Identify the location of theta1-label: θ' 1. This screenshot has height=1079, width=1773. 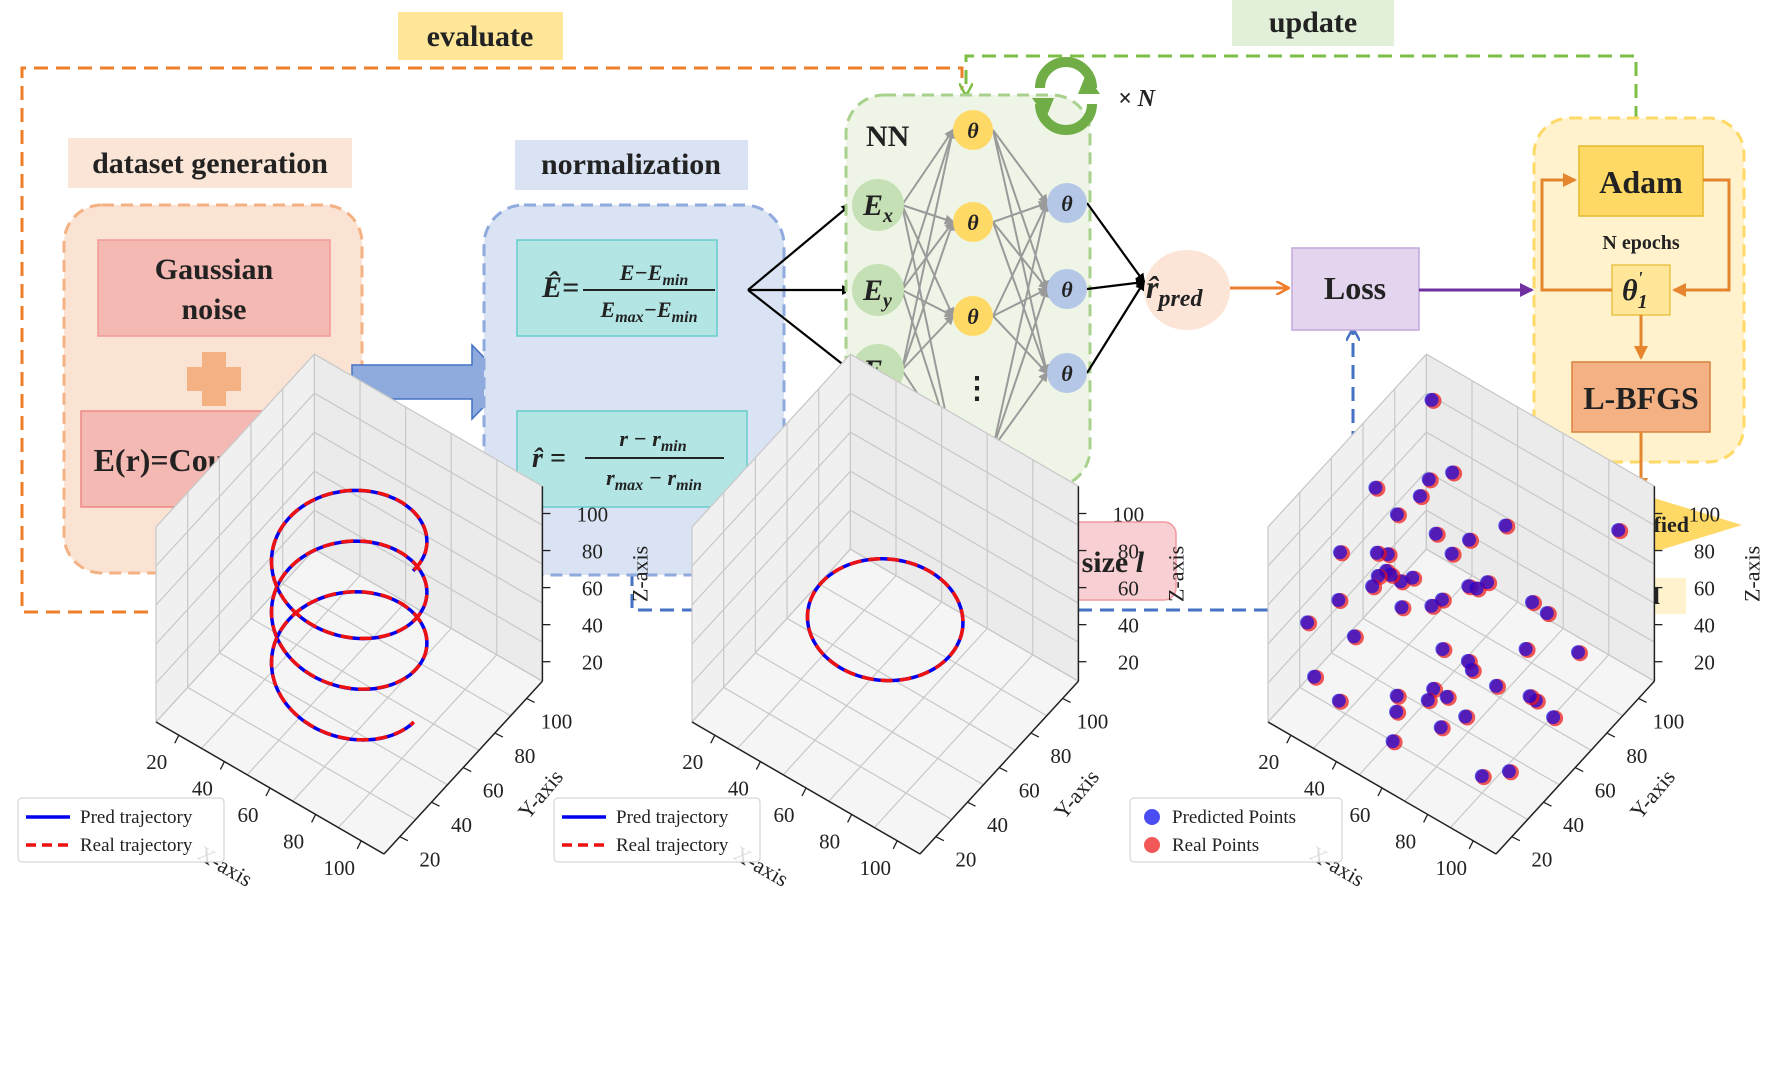
(1635, 290).